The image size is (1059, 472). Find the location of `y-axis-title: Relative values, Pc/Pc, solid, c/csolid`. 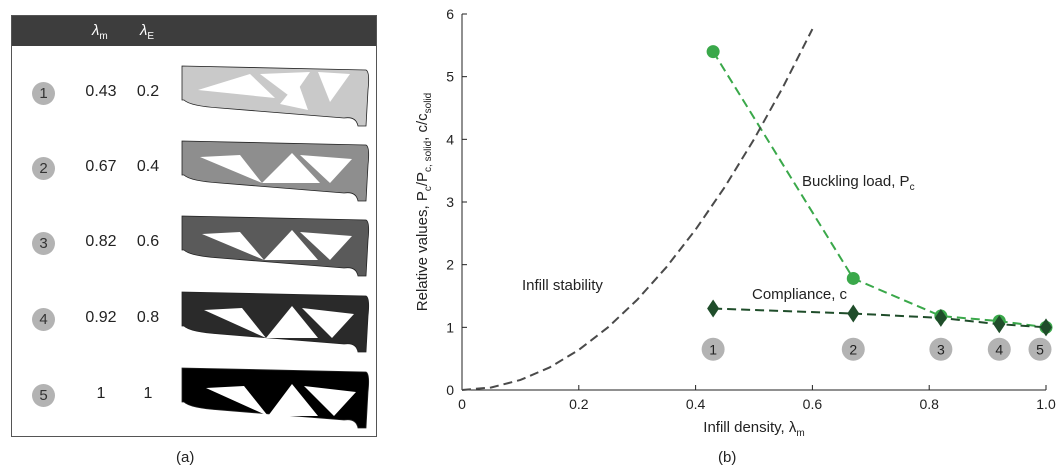

y-axis-title: Relative values, Pc/Pc, solid, c/csolid is located at coordinates (424, 202).